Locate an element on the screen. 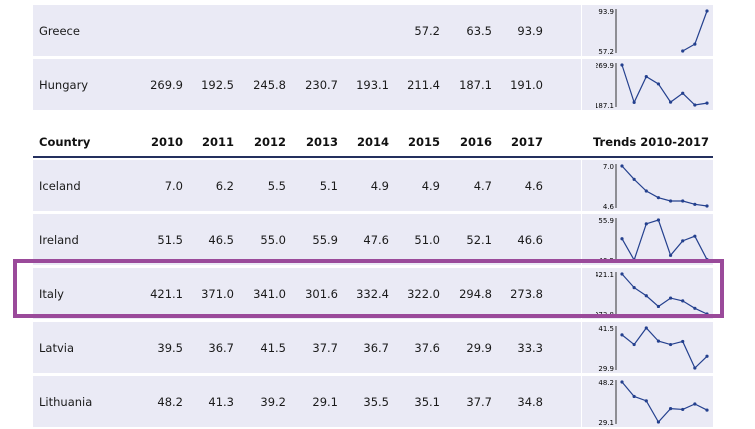 The height and width of the screenshot is (429, 755). sparkline-min-label: 46.5 is located at coordinates (606, 261).